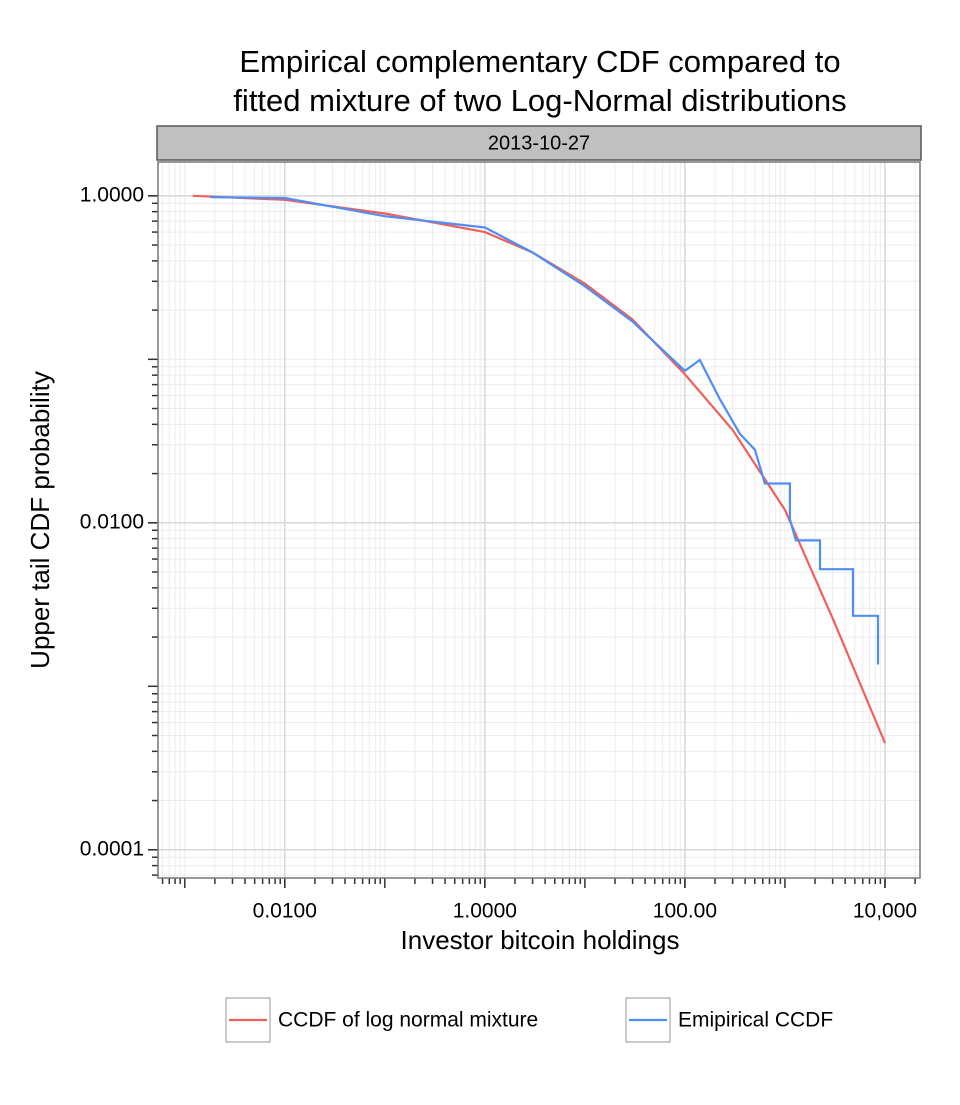 The image size is (960, 1105). What do you see at coordinates (112, 194) in the screenshot?
I see `y-tick-label: 1.0000` at bounding box center [112, 194].